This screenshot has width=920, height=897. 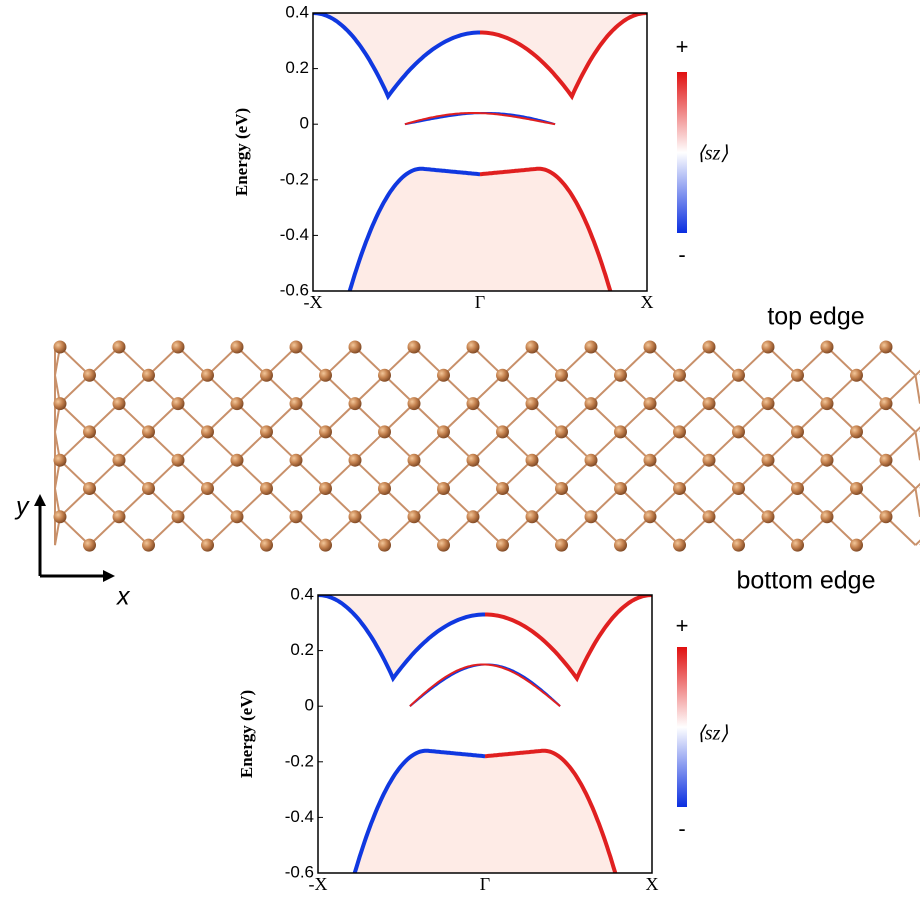 I want to click on band-fill, so click(x=485, y=811).